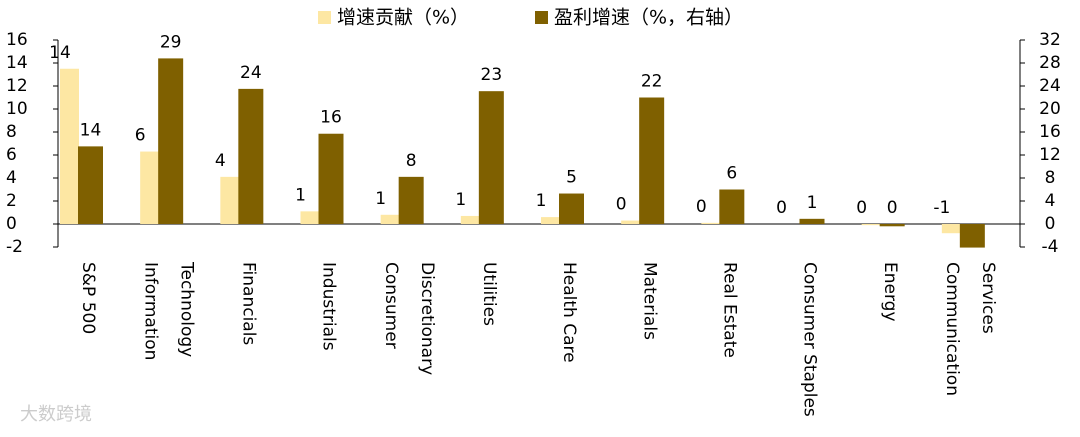 Image resolution: width=1080 pixels, height=437 pixels. I want to click on data-label: -1, so click(941, 208).